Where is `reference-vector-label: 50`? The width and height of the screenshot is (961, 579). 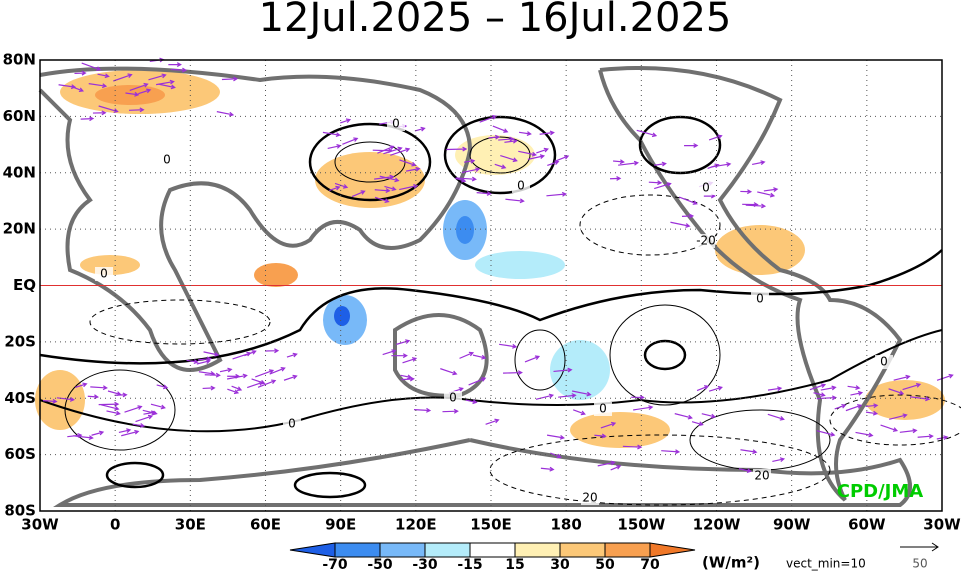
reference-vector-label: 50 is located at coordinates (919, 564).